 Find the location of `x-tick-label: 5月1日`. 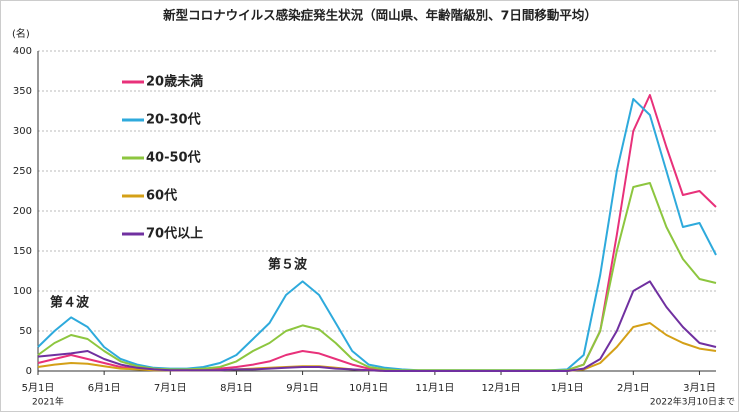

x-tick-label: 5月1日 is located at coordinates (38, 388).